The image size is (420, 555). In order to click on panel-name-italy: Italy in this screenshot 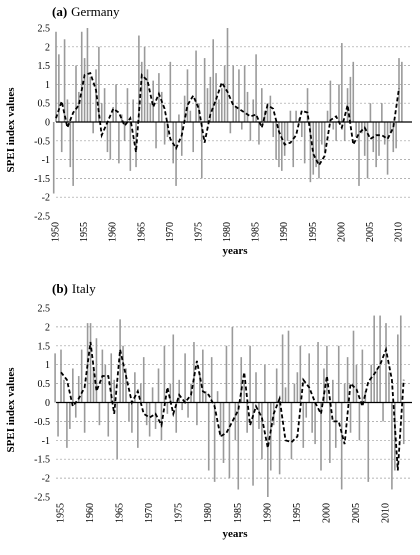, I will do `click(84, 288)`.